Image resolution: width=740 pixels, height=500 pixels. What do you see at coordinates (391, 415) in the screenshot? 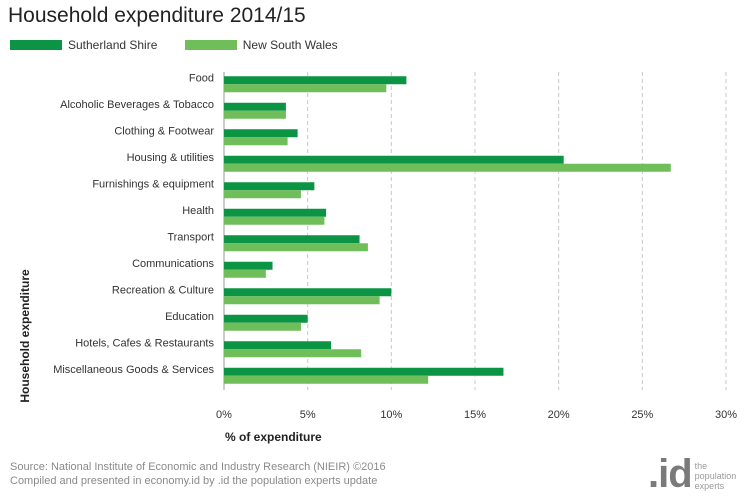
I see `x-tick-label: 10%` at bounding box center [391, 415].